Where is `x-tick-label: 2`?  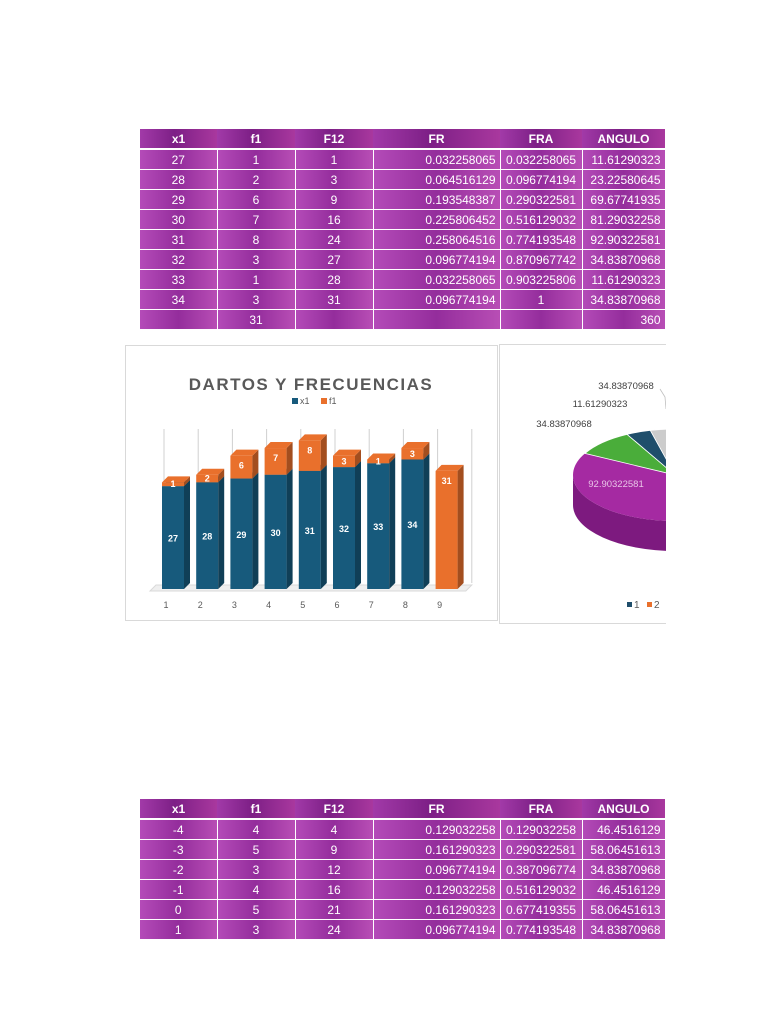
x-tick-label: 2 is located at coordinates (200, 605).